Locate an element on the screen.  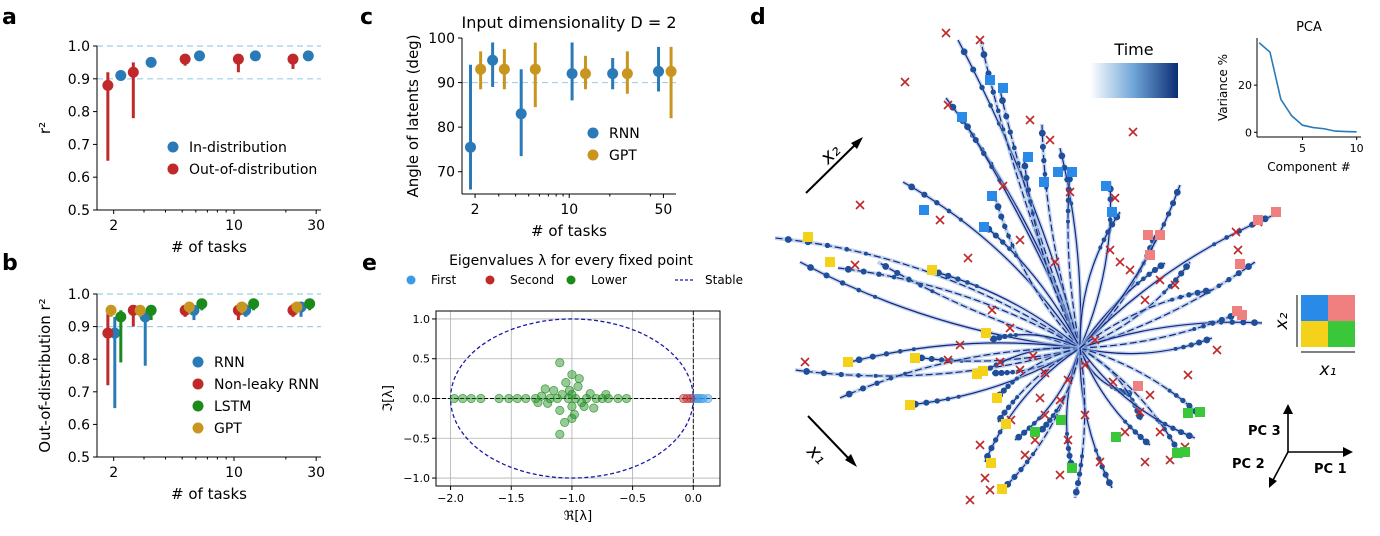
legend-label: First is located at coordinates (444, 280).